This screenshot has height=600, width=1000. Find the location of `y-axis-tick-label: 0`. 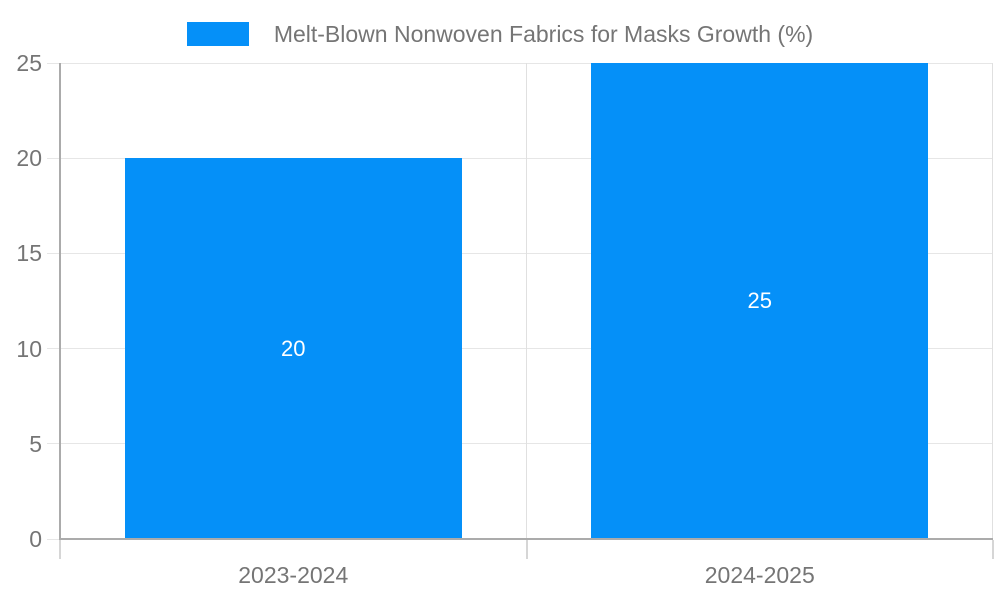

y-axis-tick-label: 0 is located at coordinates (35, 539).